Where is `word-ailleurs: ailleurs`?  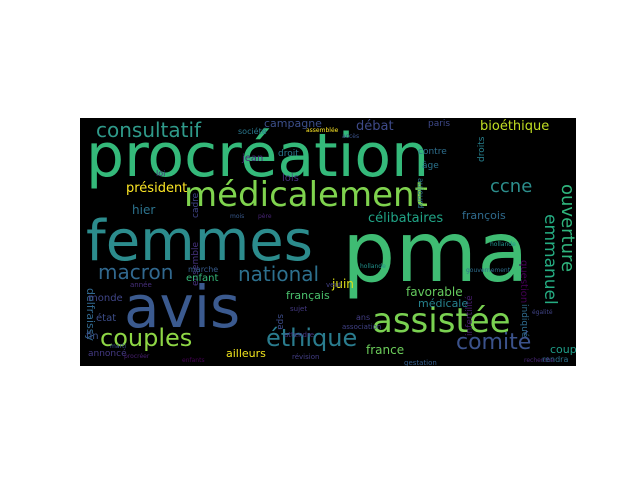
word-ailleurs: ailleurs is located at coordinates (246, 353).